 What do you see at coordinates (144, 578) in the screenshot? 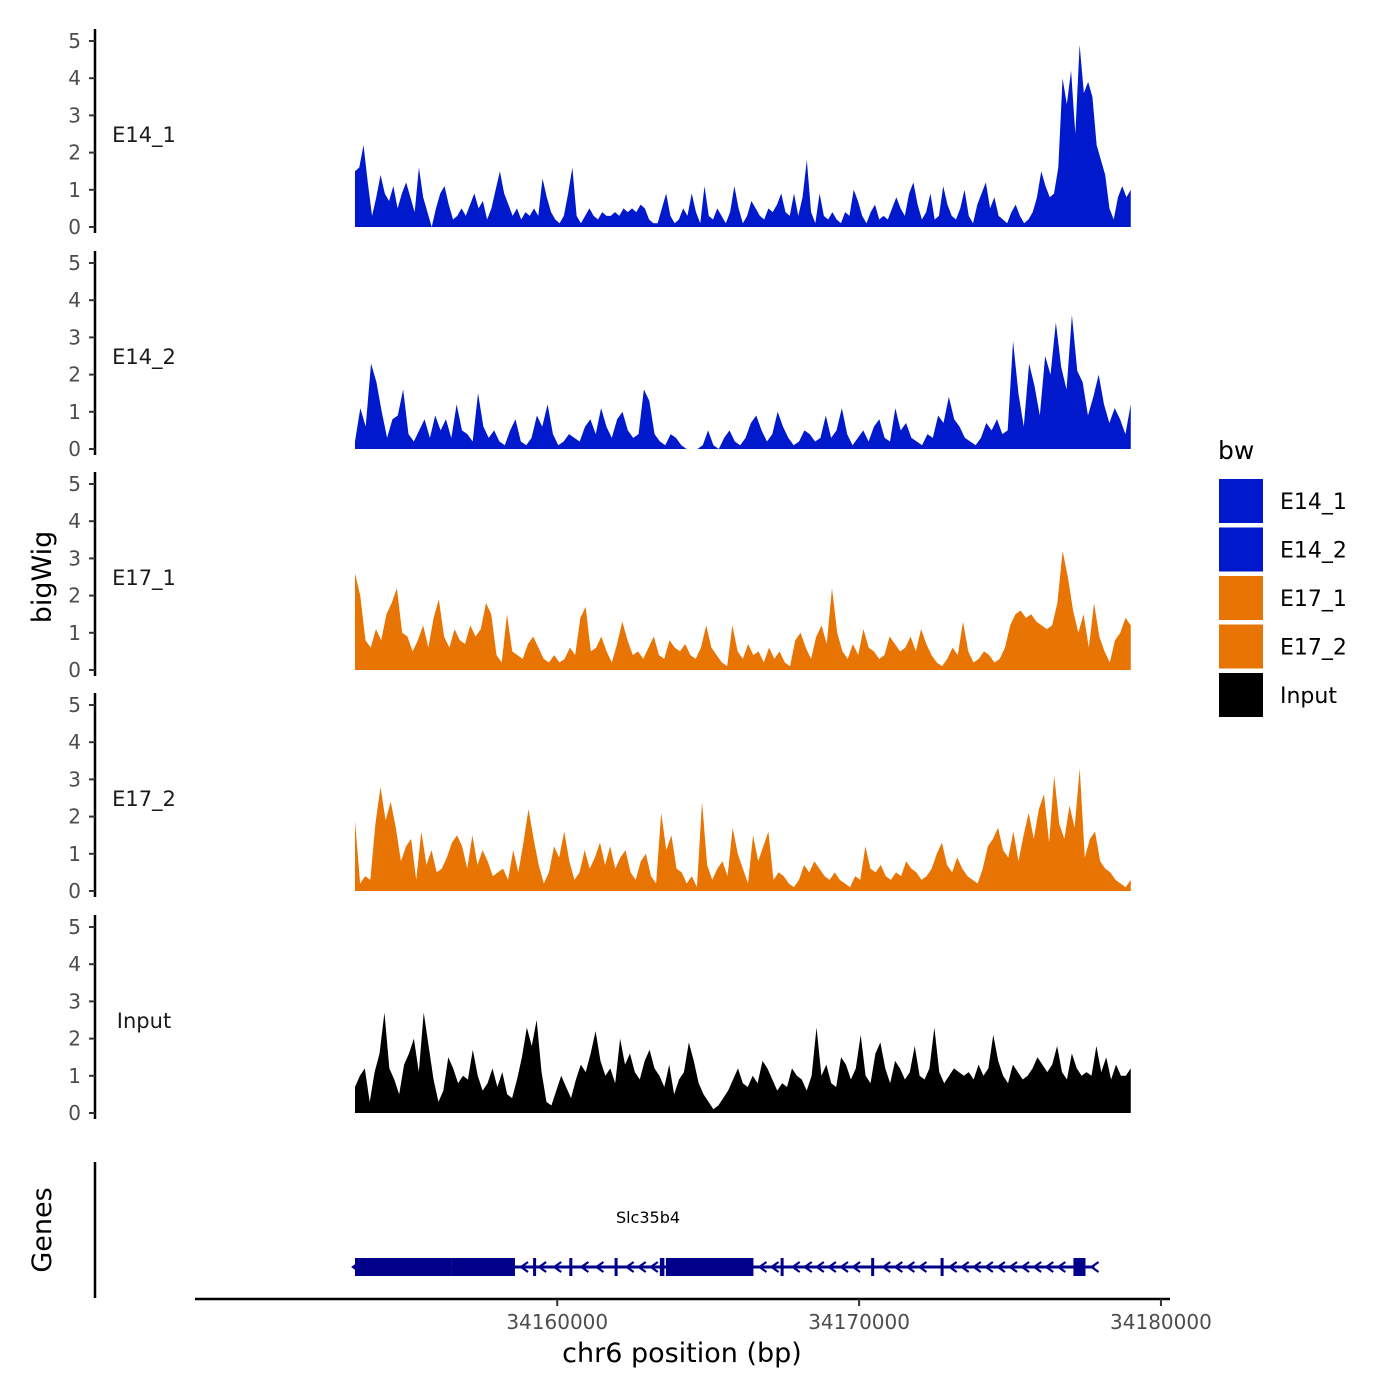
I see `track-label: E17_1` at bounding box center [144, 578].